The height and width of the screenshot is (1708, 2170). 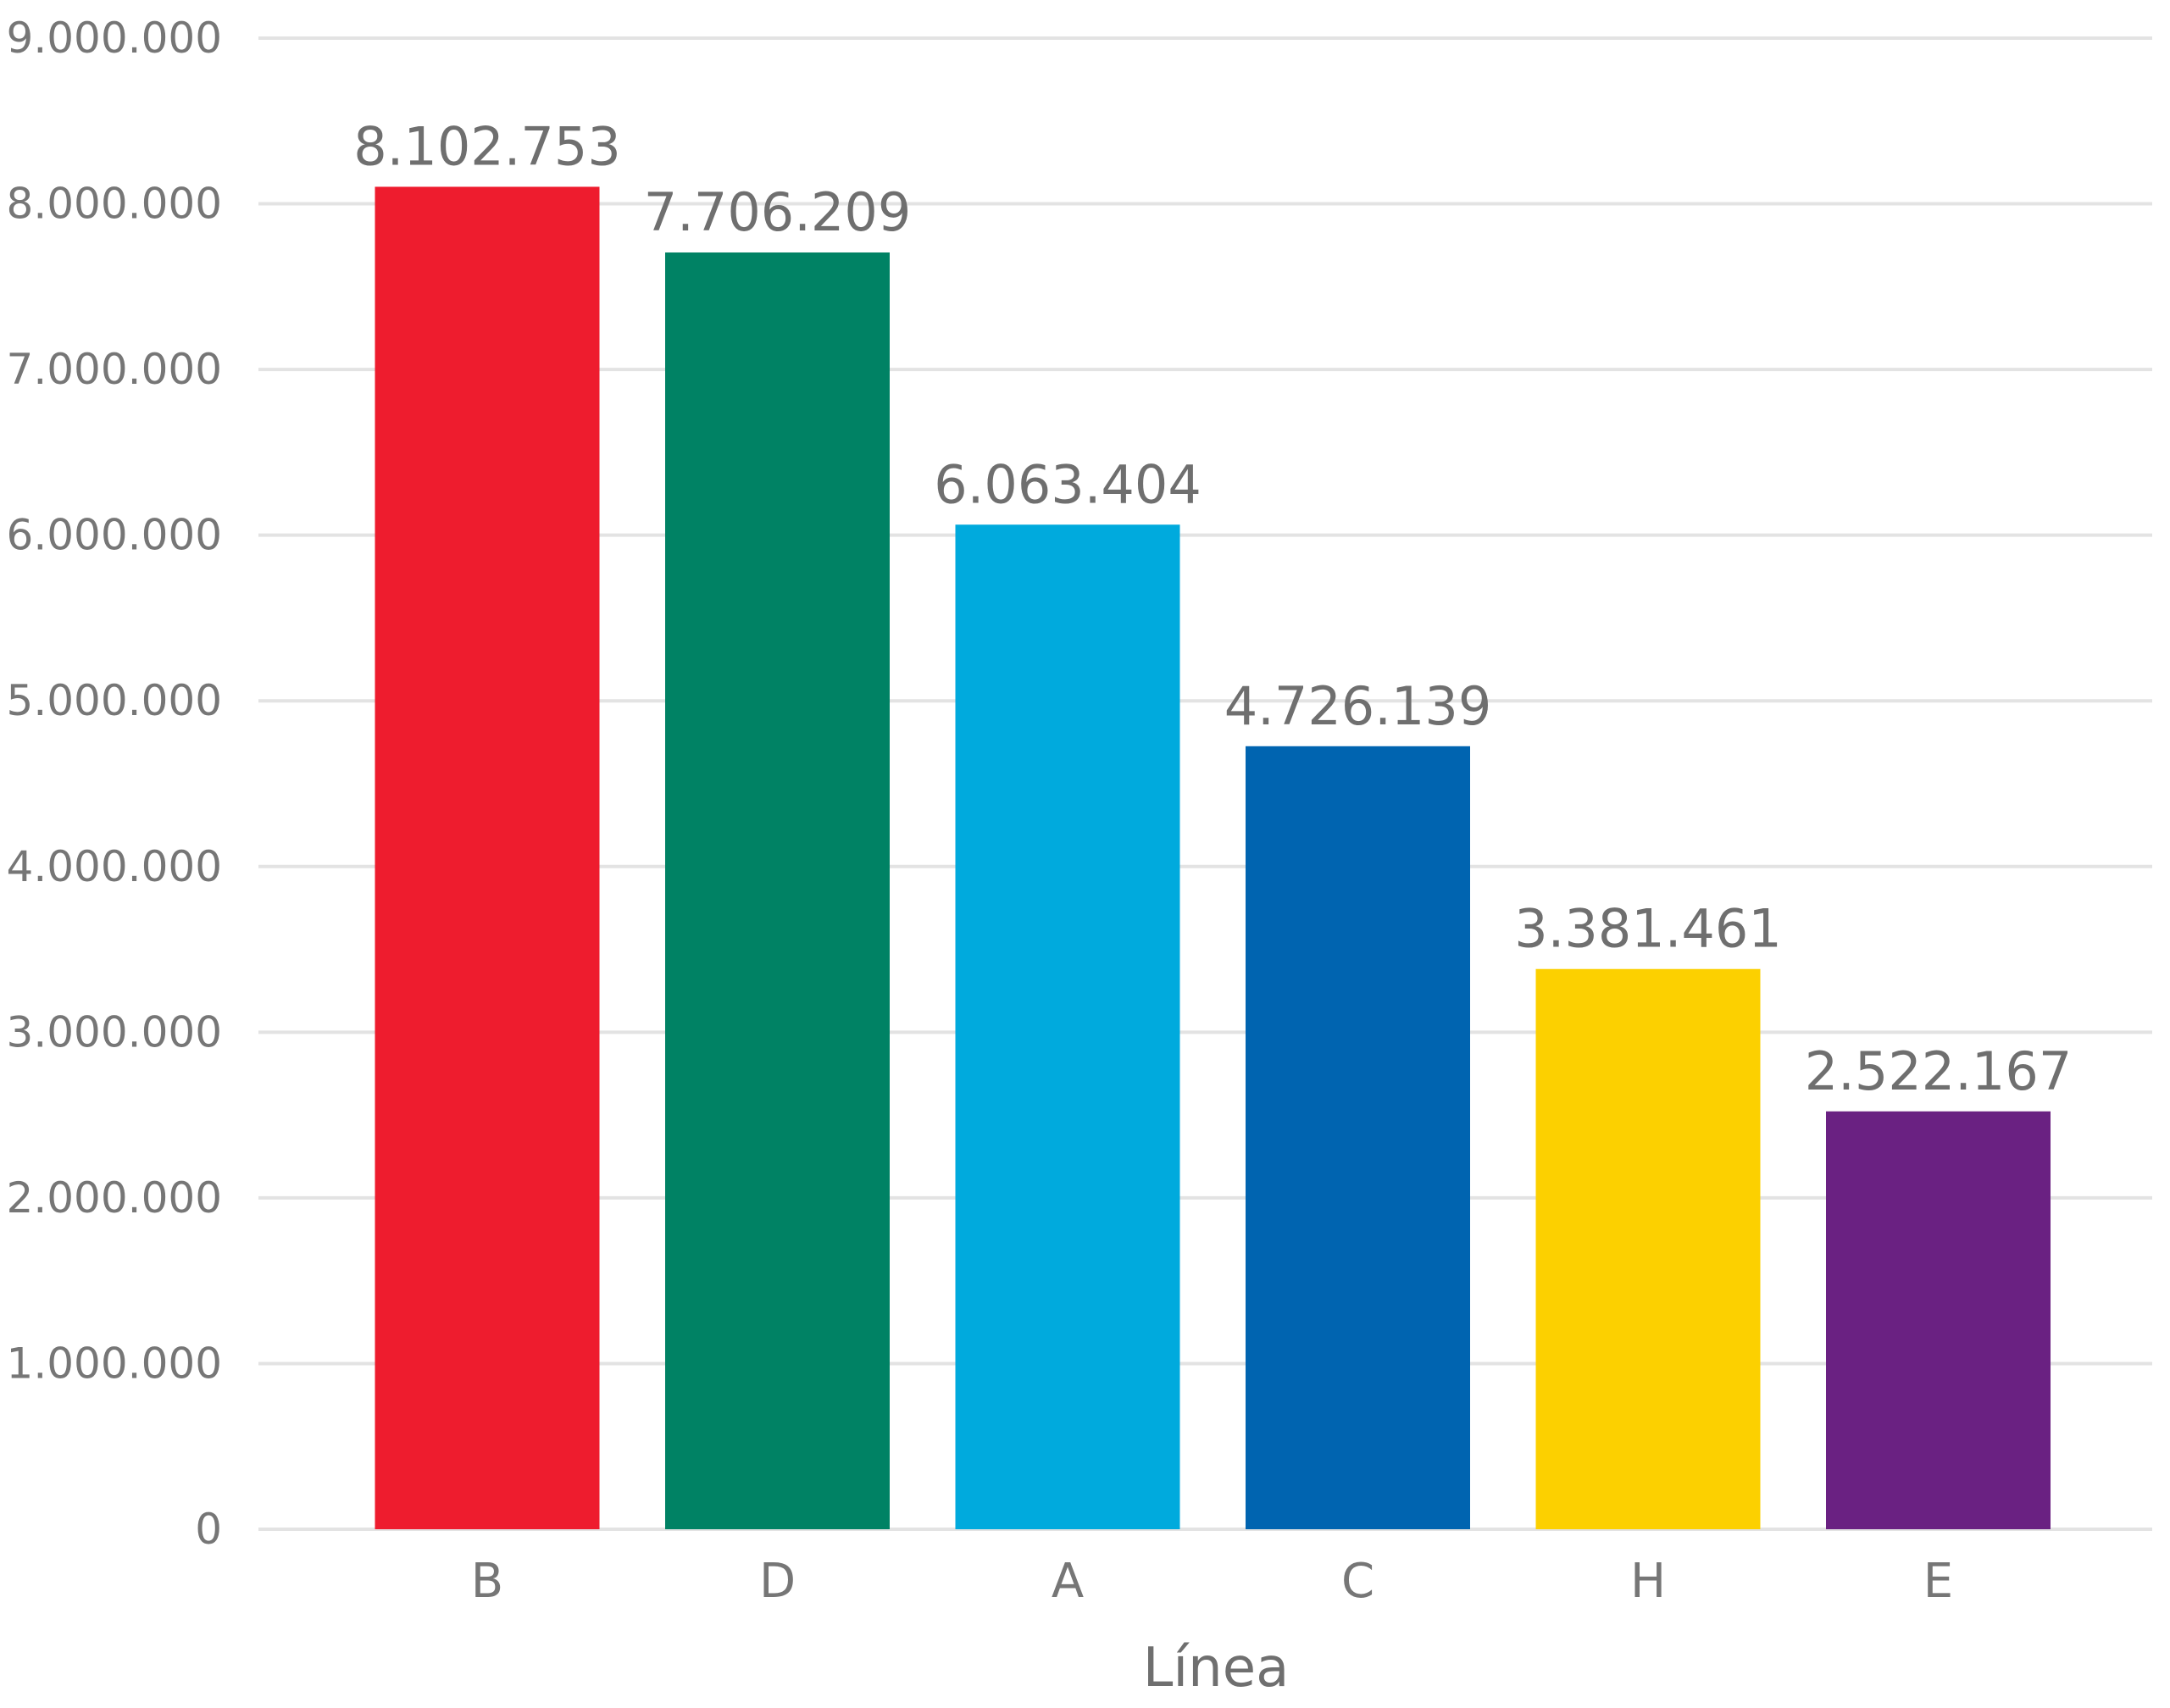 I want to click on bar-c, so click(x=1358, y=1137).